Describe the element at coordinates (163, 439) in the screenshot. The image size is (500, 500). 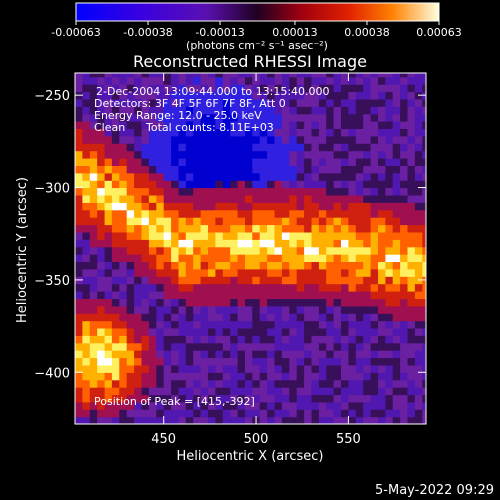
I see `x-tick-label: 450` at that location.